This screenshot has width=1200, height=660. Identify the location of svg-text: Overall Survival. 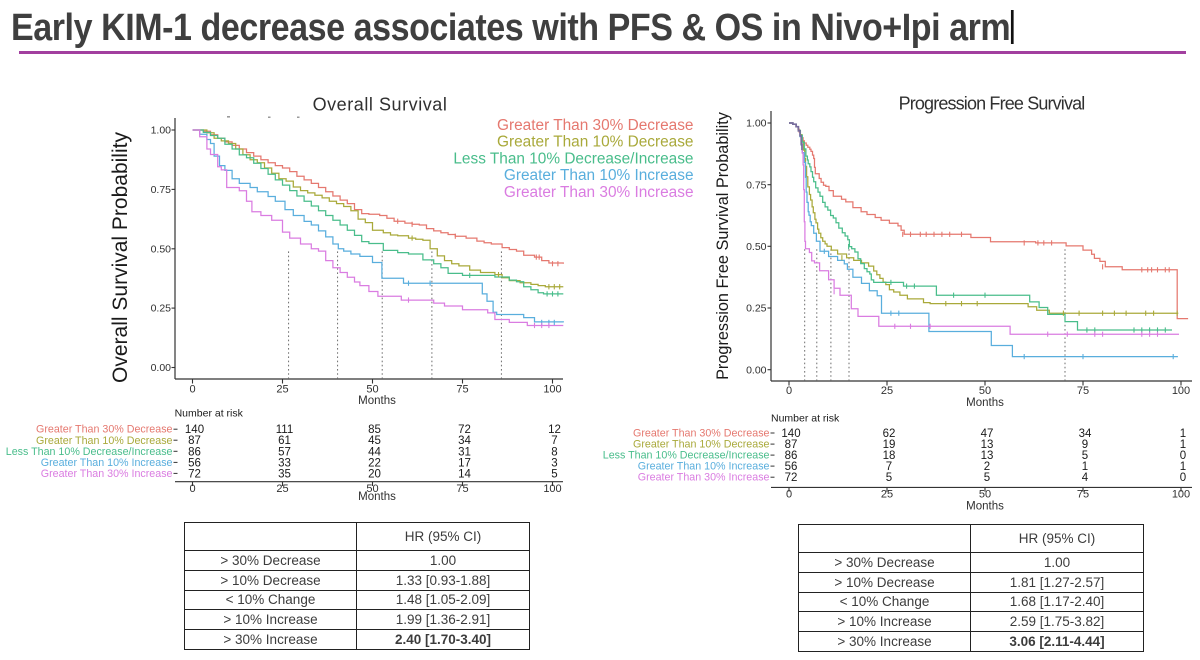
(380, 105).